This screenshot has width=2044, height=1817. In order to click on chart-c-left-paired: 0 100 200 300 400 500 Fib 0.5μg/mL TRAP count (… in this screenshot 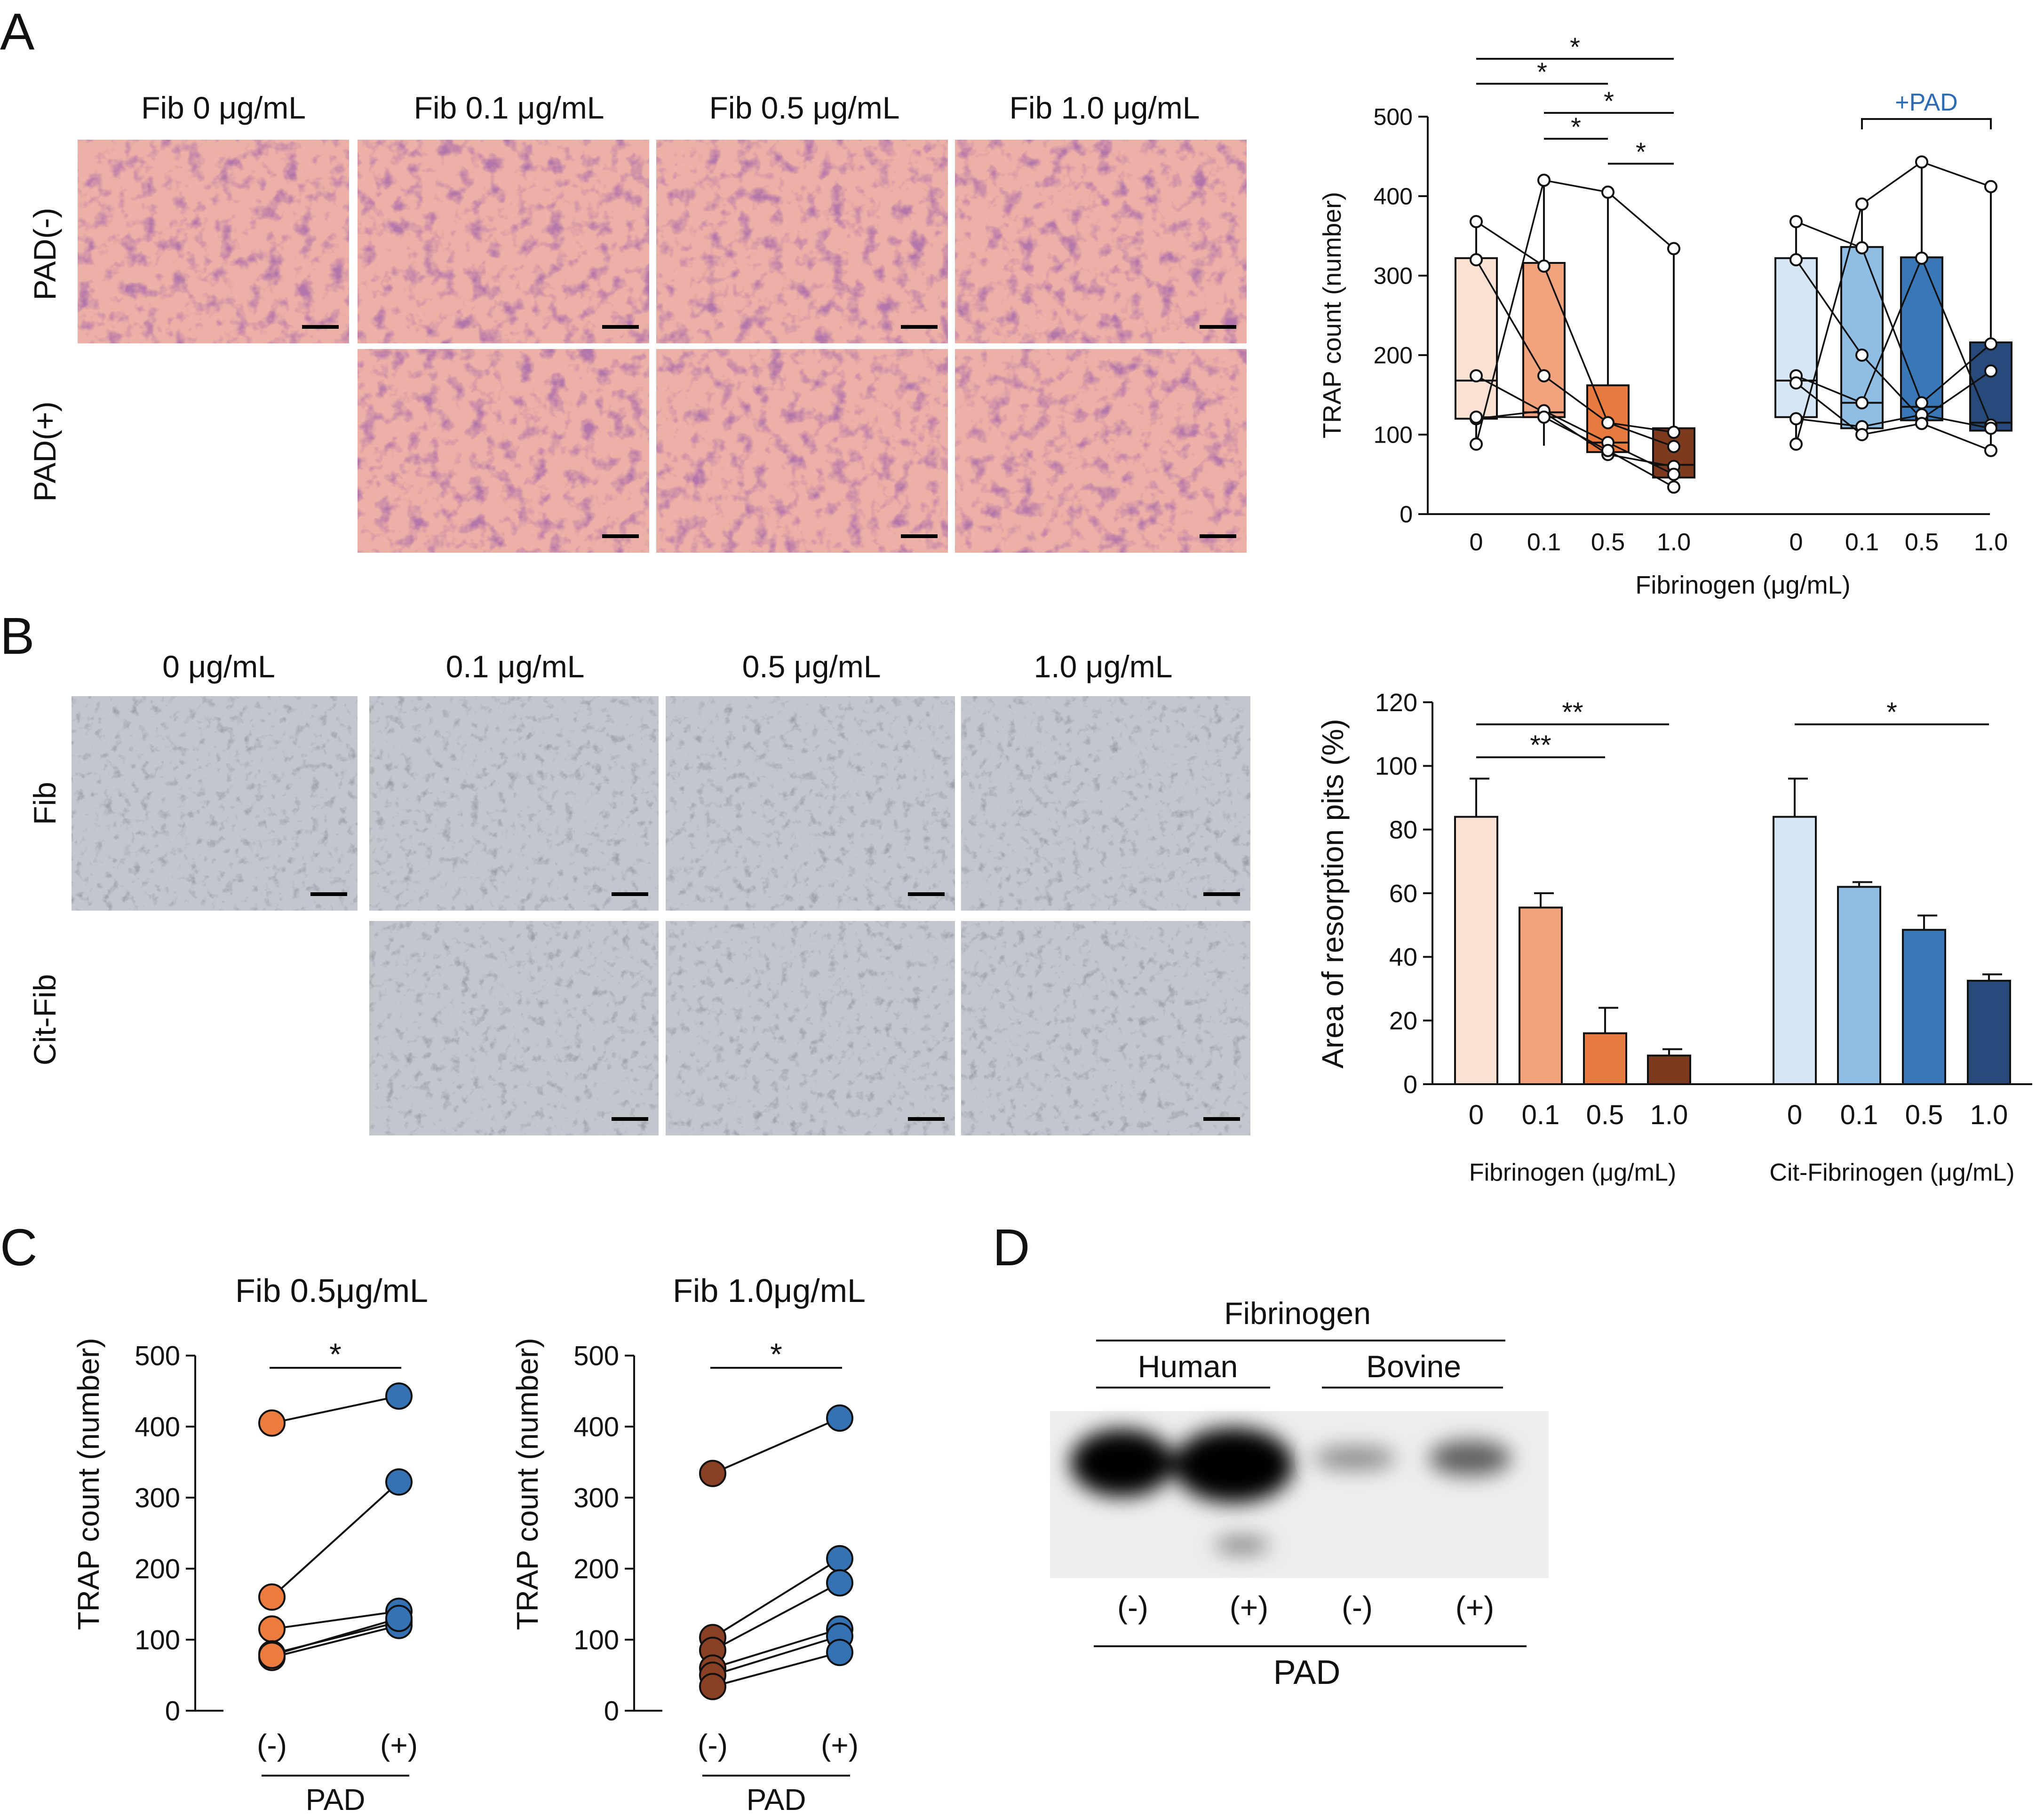, I will do `click(250, 1544)`.